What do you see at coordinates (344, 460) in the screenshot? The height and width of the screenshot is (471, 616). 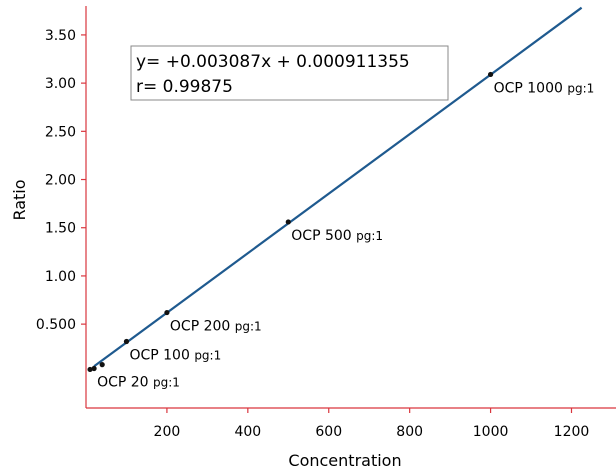 I see `x-axis-title: Concentration` at bounding box center [344, 460].